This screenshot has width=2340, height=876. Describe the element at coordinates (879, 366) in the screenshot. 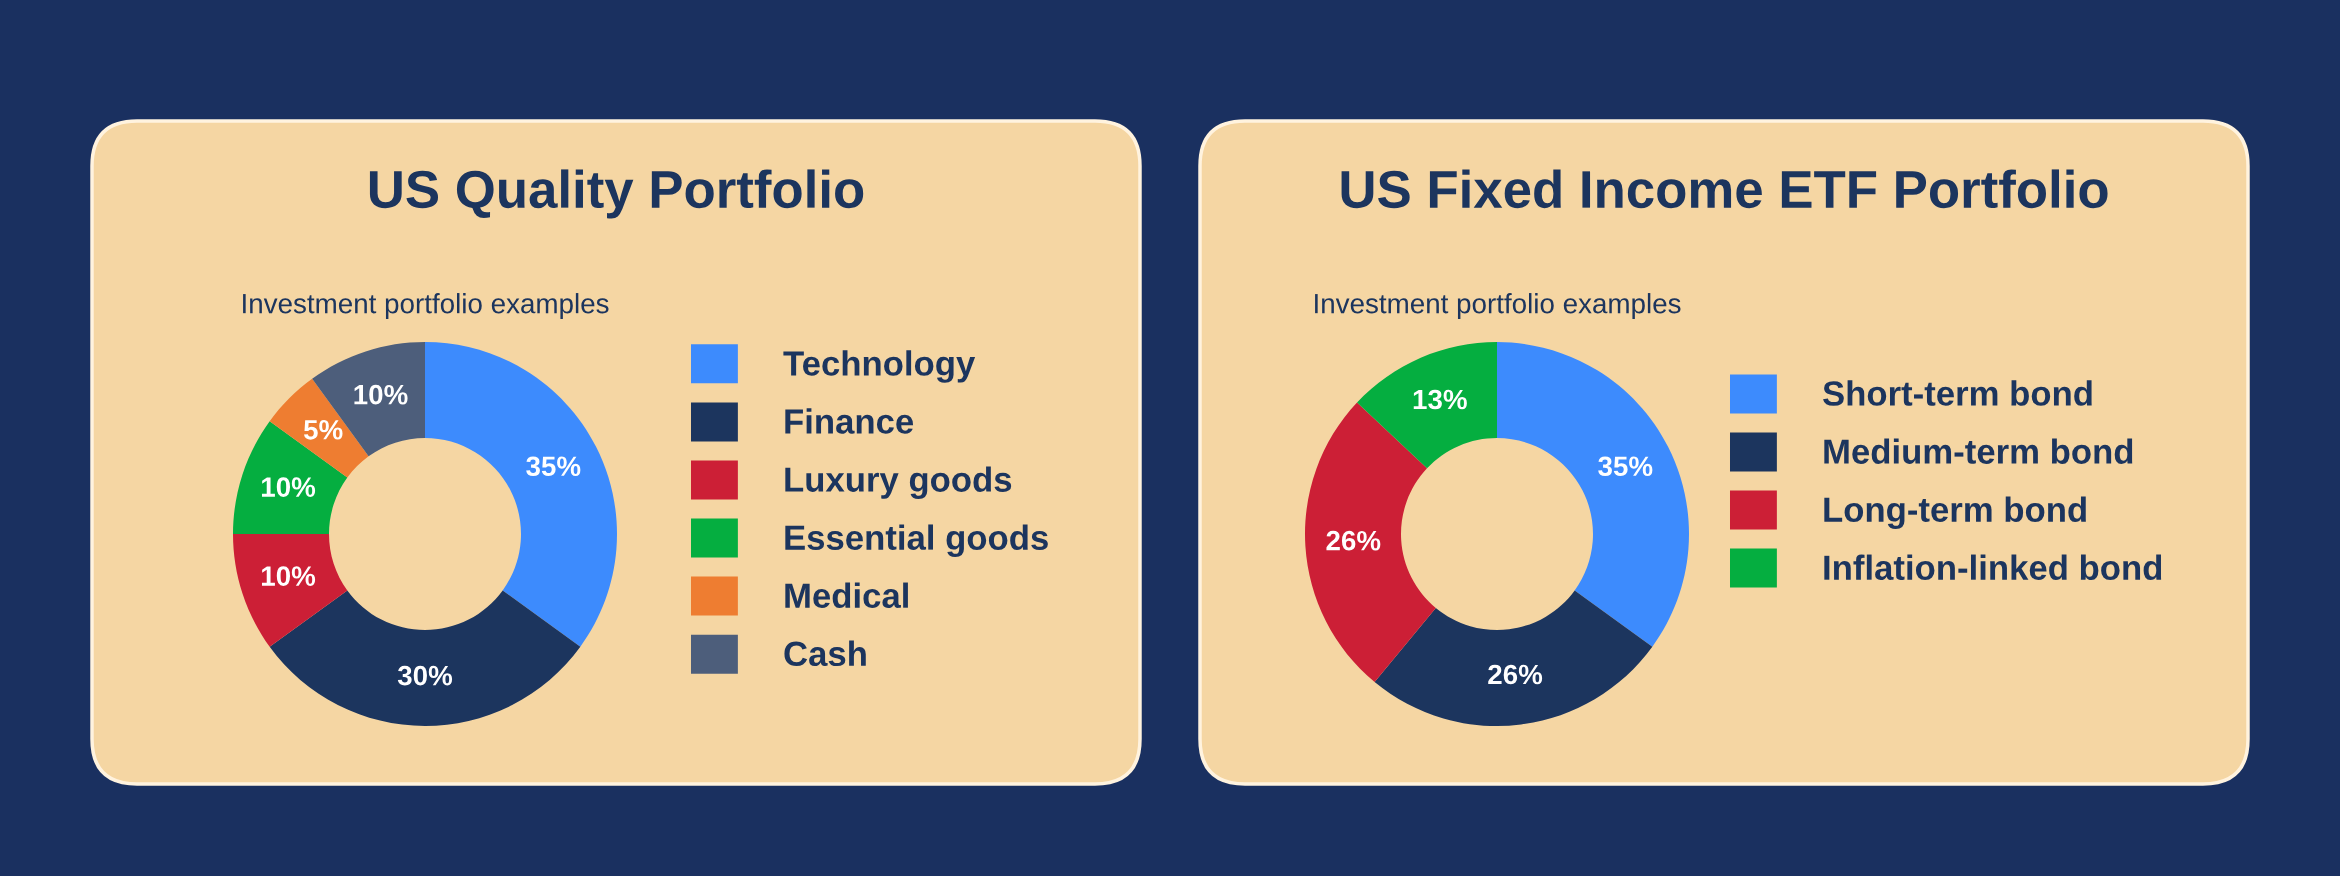

I see `legend-label: Technology` at that location.